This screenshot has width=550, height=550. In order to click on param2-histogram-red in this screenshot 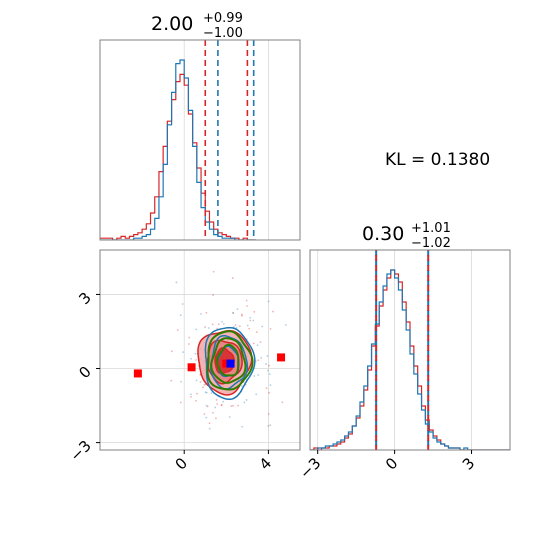, I will do `click(410, 359)`.